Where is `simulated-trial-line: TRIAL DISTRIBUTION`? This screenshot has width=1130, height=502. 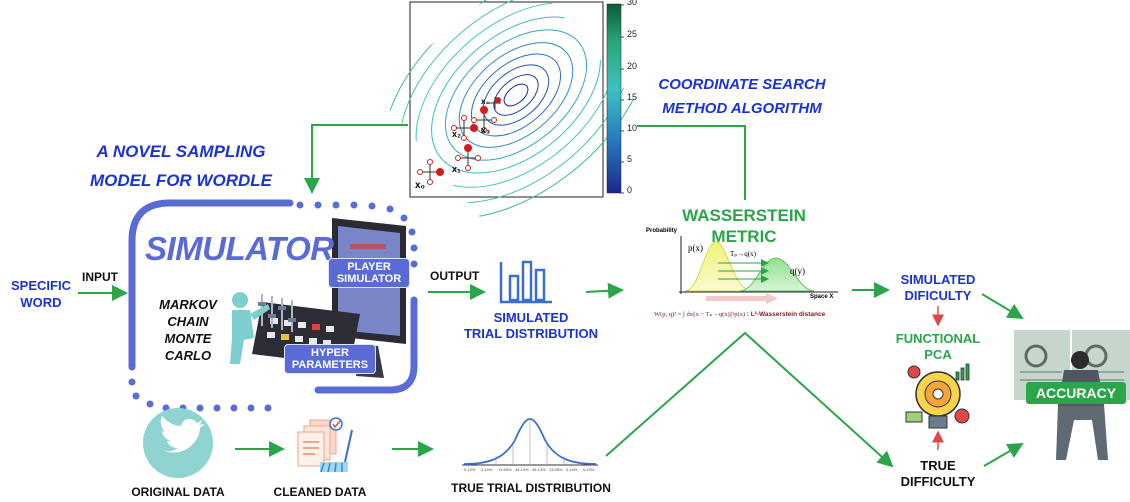
simulated-trial-line: TRIAL DISTRIBUTION is located at coordinates (531, 333).